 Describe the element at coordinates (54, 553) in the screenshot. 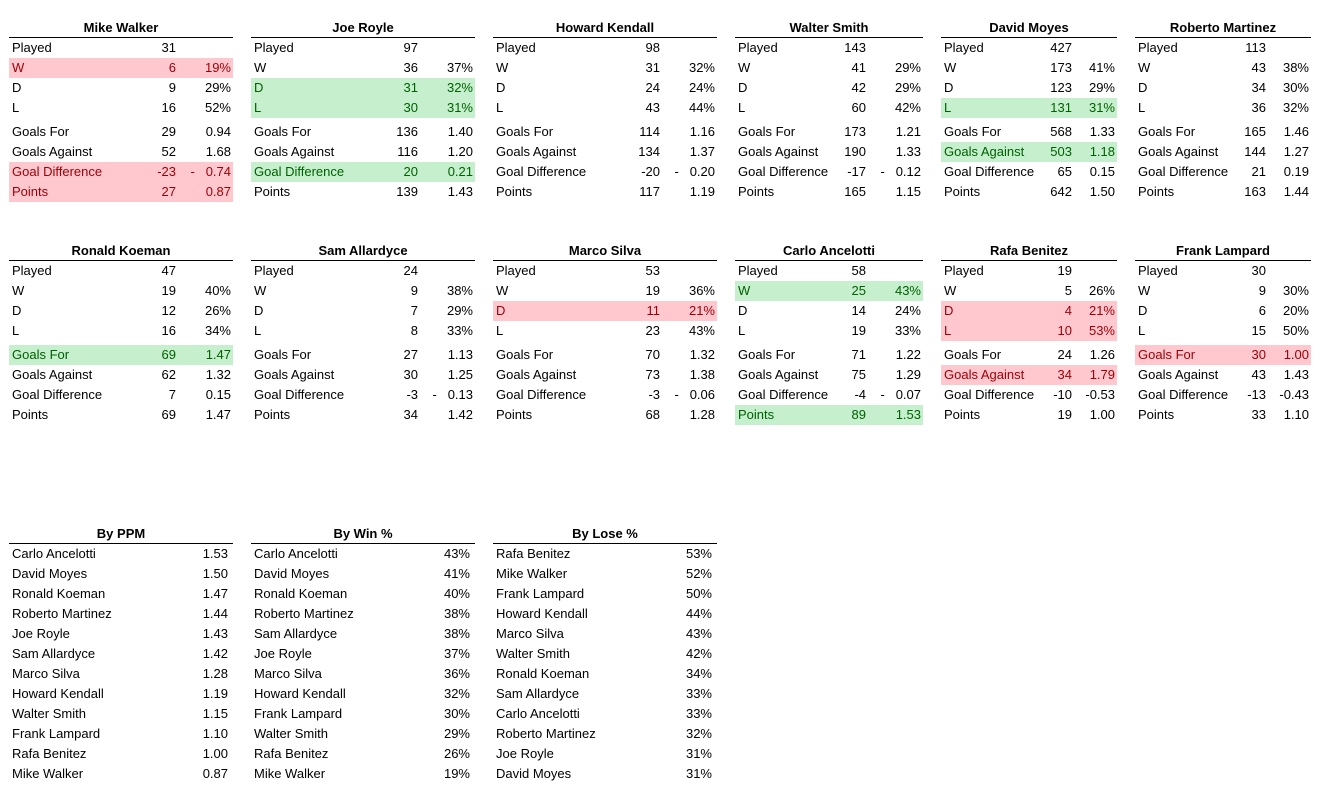

I see `ranking-name: Carlo Ancelotti` at that location.